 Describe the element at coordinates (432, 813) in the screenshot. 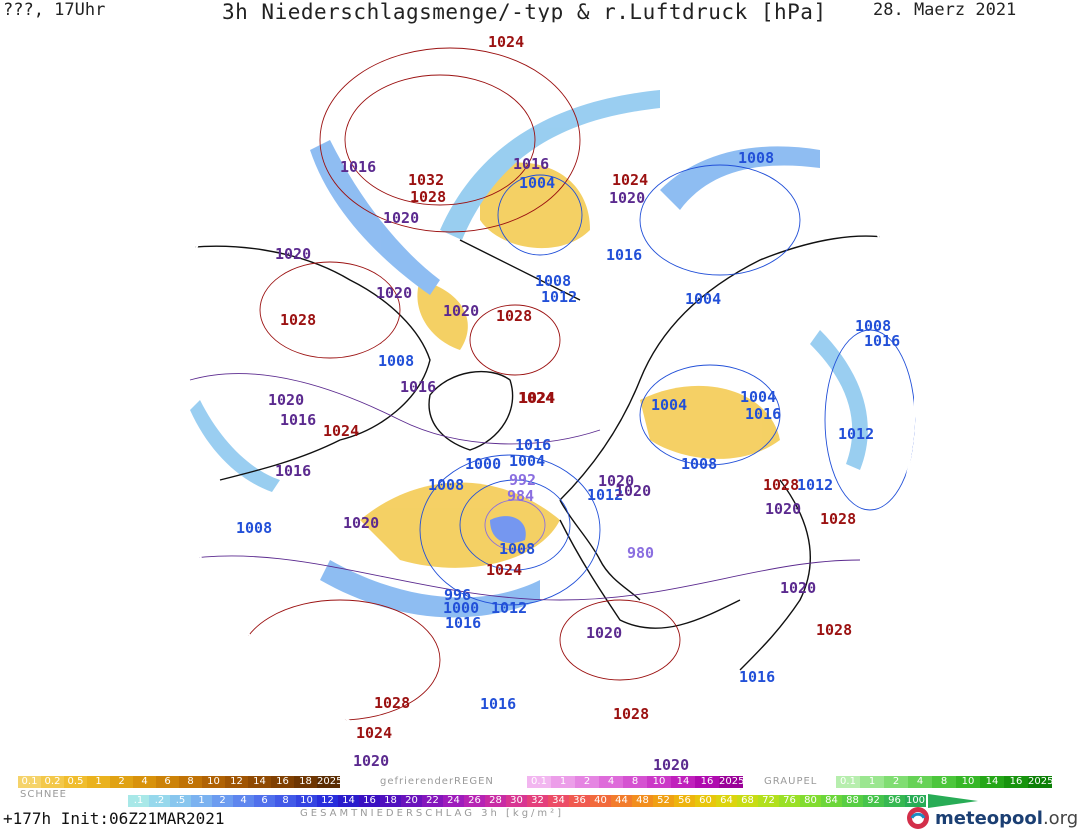

I see `total-precip-title: GESAMTNIEDERSCHLAG 3h [kg/m²]` at that location.